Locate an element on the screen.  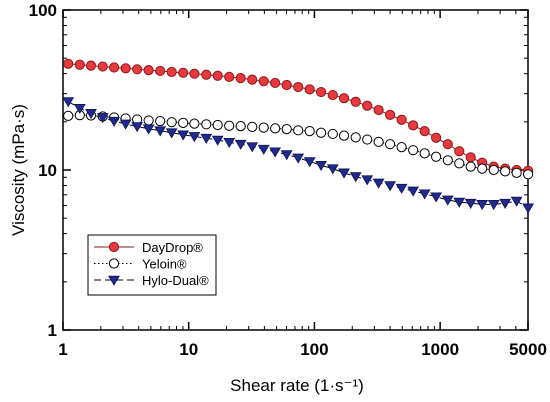
legend: DayDrop® Yeloin®Hylo-Dual® is located at coordinates (152, 265).